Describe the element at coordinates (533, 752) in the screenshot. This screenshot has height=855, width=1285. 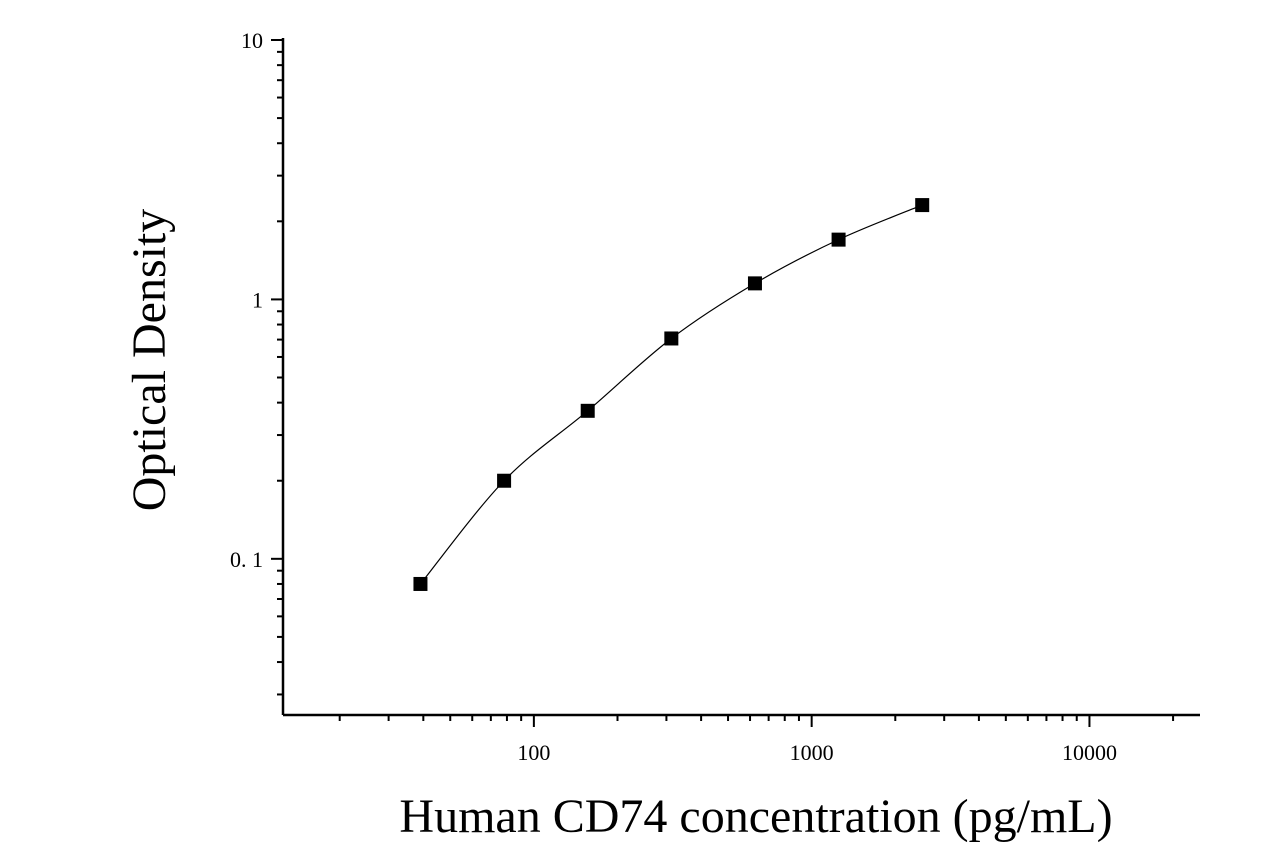
I see `x-tick-label: 100` at that location.